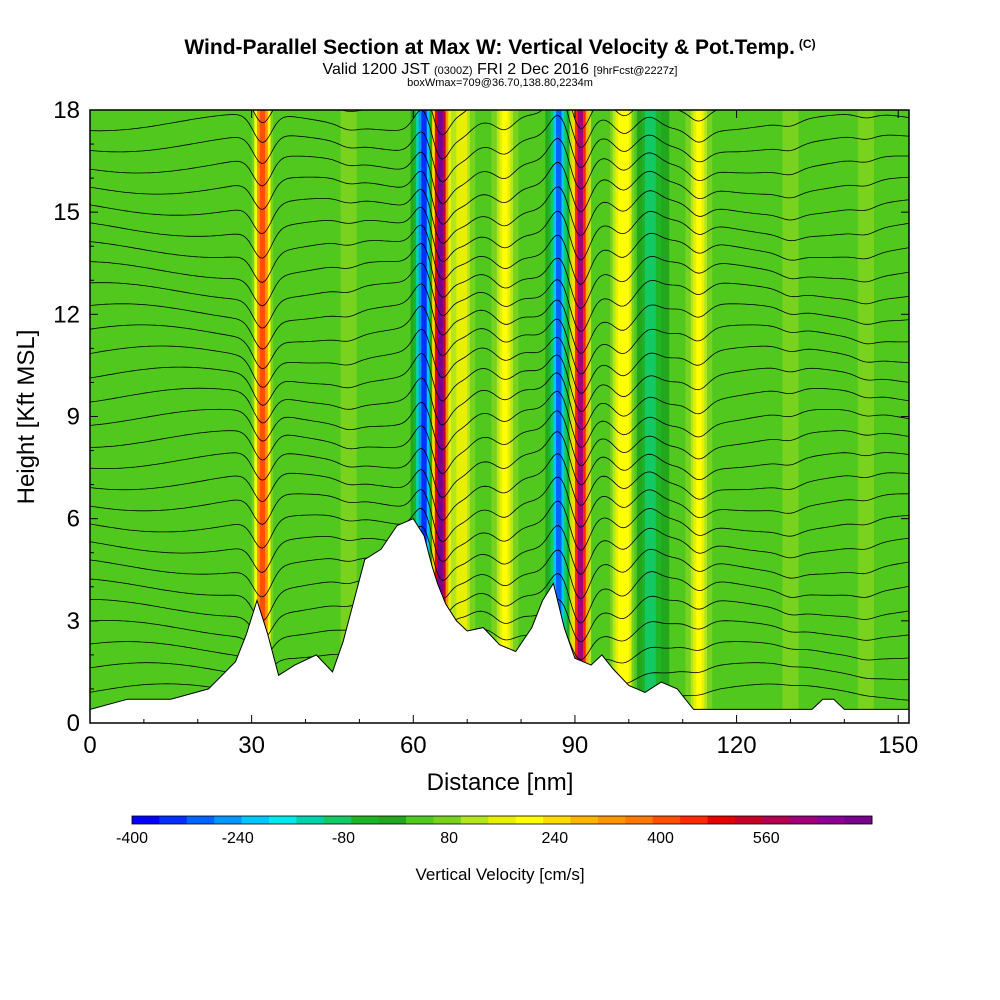 This screenshot has width=1000, height=1000. I want to click on y-tick-label: 0, so click(73, 723).